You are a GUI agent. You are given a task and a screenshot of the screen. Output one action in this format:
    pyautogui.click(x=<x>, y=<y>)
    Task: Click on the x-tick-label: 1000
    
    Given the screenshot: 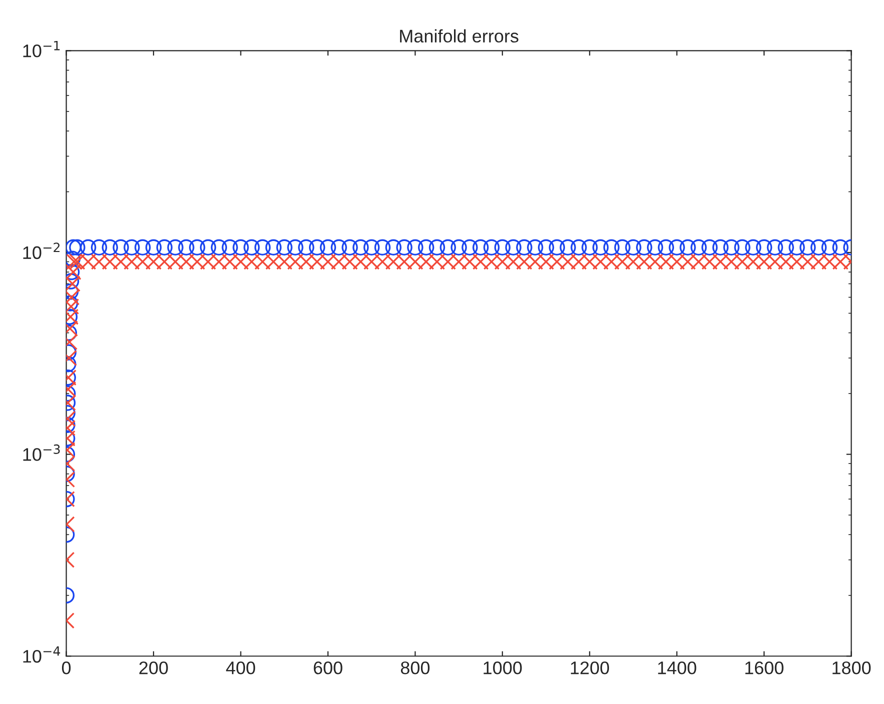 What is the action you would take?
    pyautogui.click(x=503, y=667)
    